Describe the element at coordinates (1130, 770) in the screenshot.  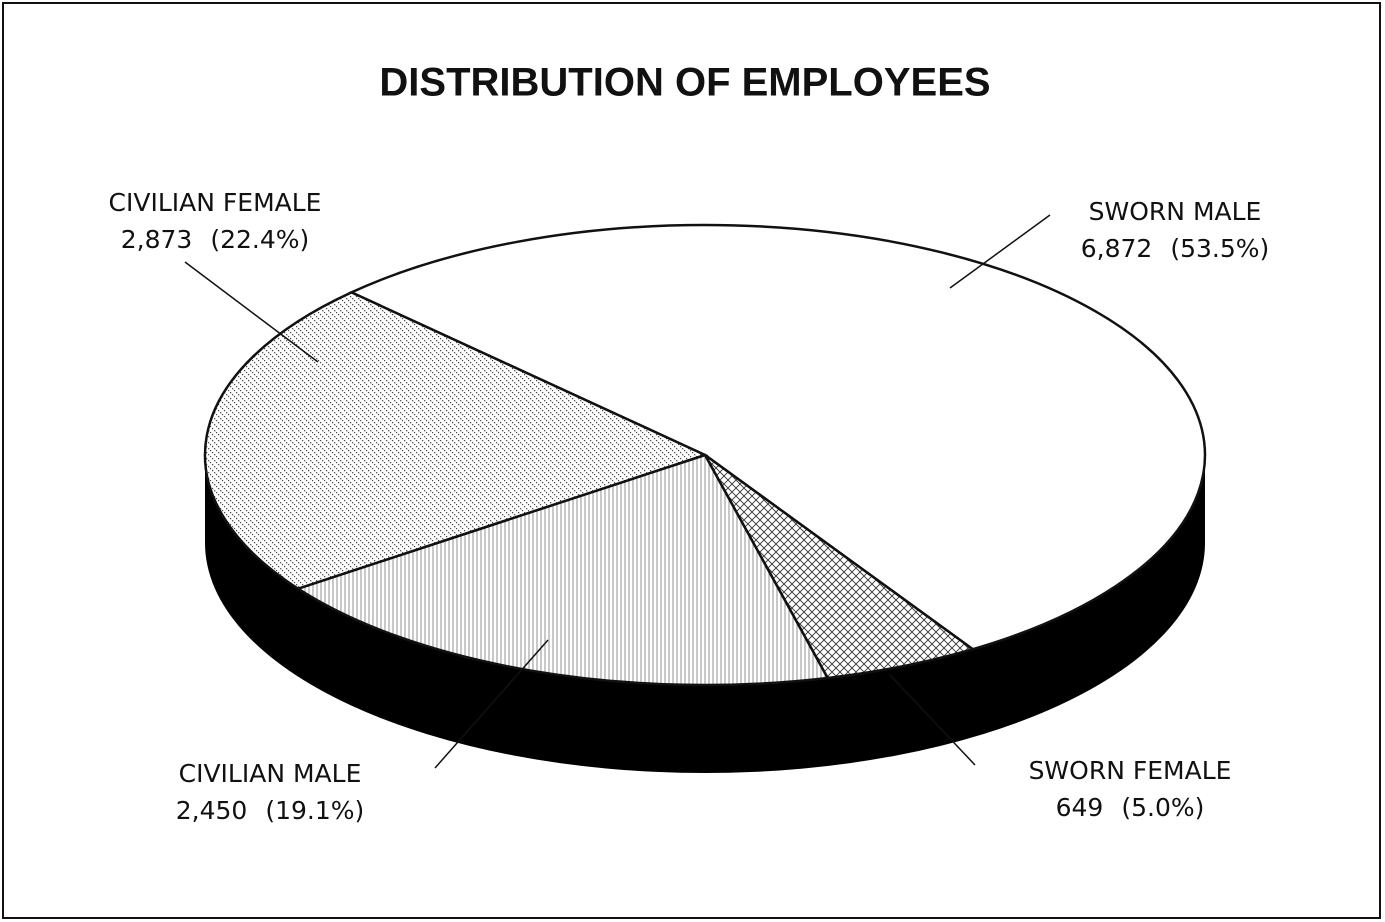
I see `slice-label: SWORN FEMALE` at that location.